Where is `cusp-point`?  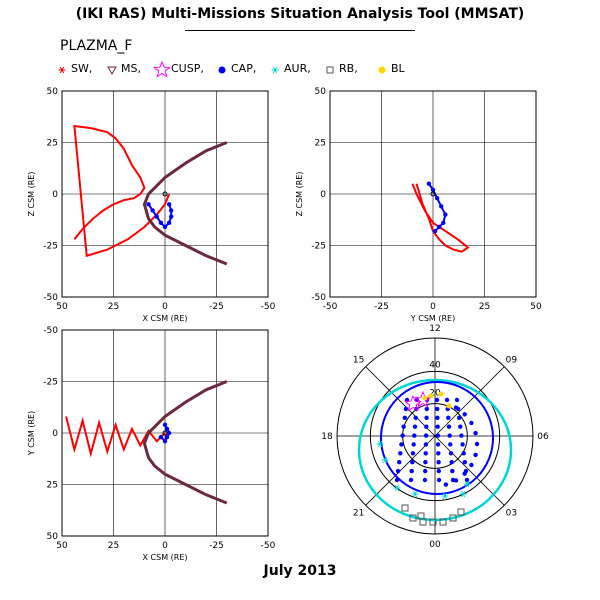
cusp-point is located at coordinates (413, 403).